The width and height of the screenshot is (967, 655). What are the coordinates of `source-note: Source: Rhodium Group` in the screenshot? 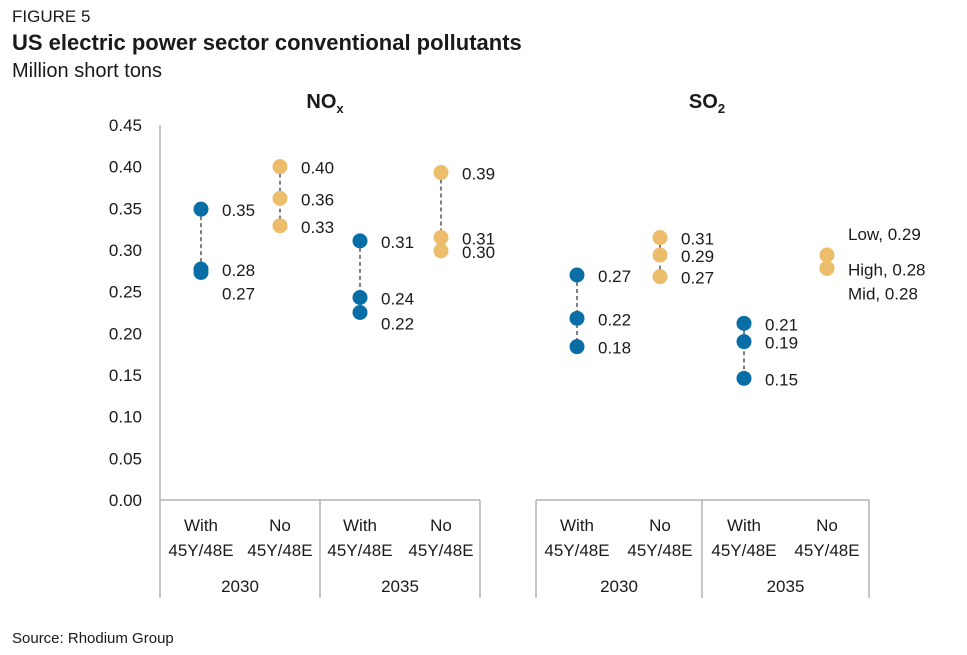 It's located at (93, 638).